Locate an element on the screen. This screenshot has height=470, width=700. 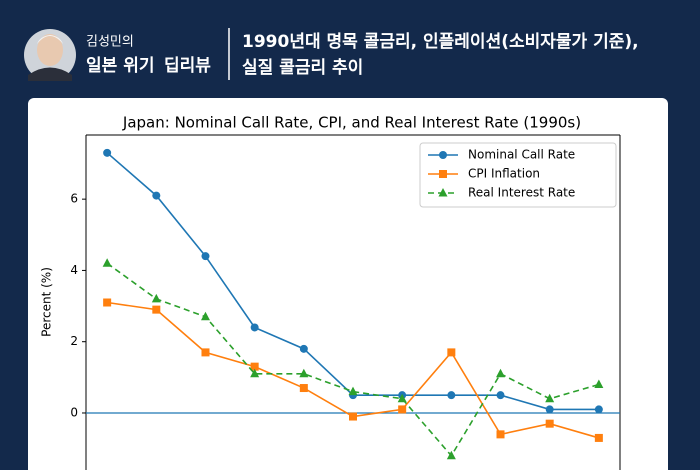
y-tick-label: 2 is located at coordinates (74, 341).